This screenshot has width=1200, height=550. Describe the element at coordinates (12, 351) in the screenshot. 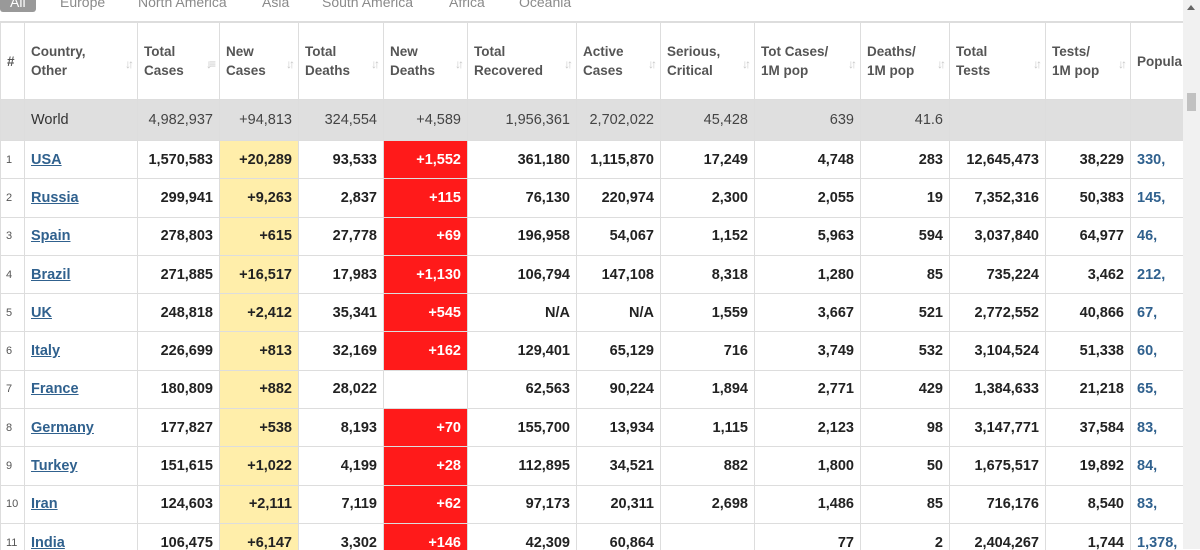

I see `row-number: 6` at that location.